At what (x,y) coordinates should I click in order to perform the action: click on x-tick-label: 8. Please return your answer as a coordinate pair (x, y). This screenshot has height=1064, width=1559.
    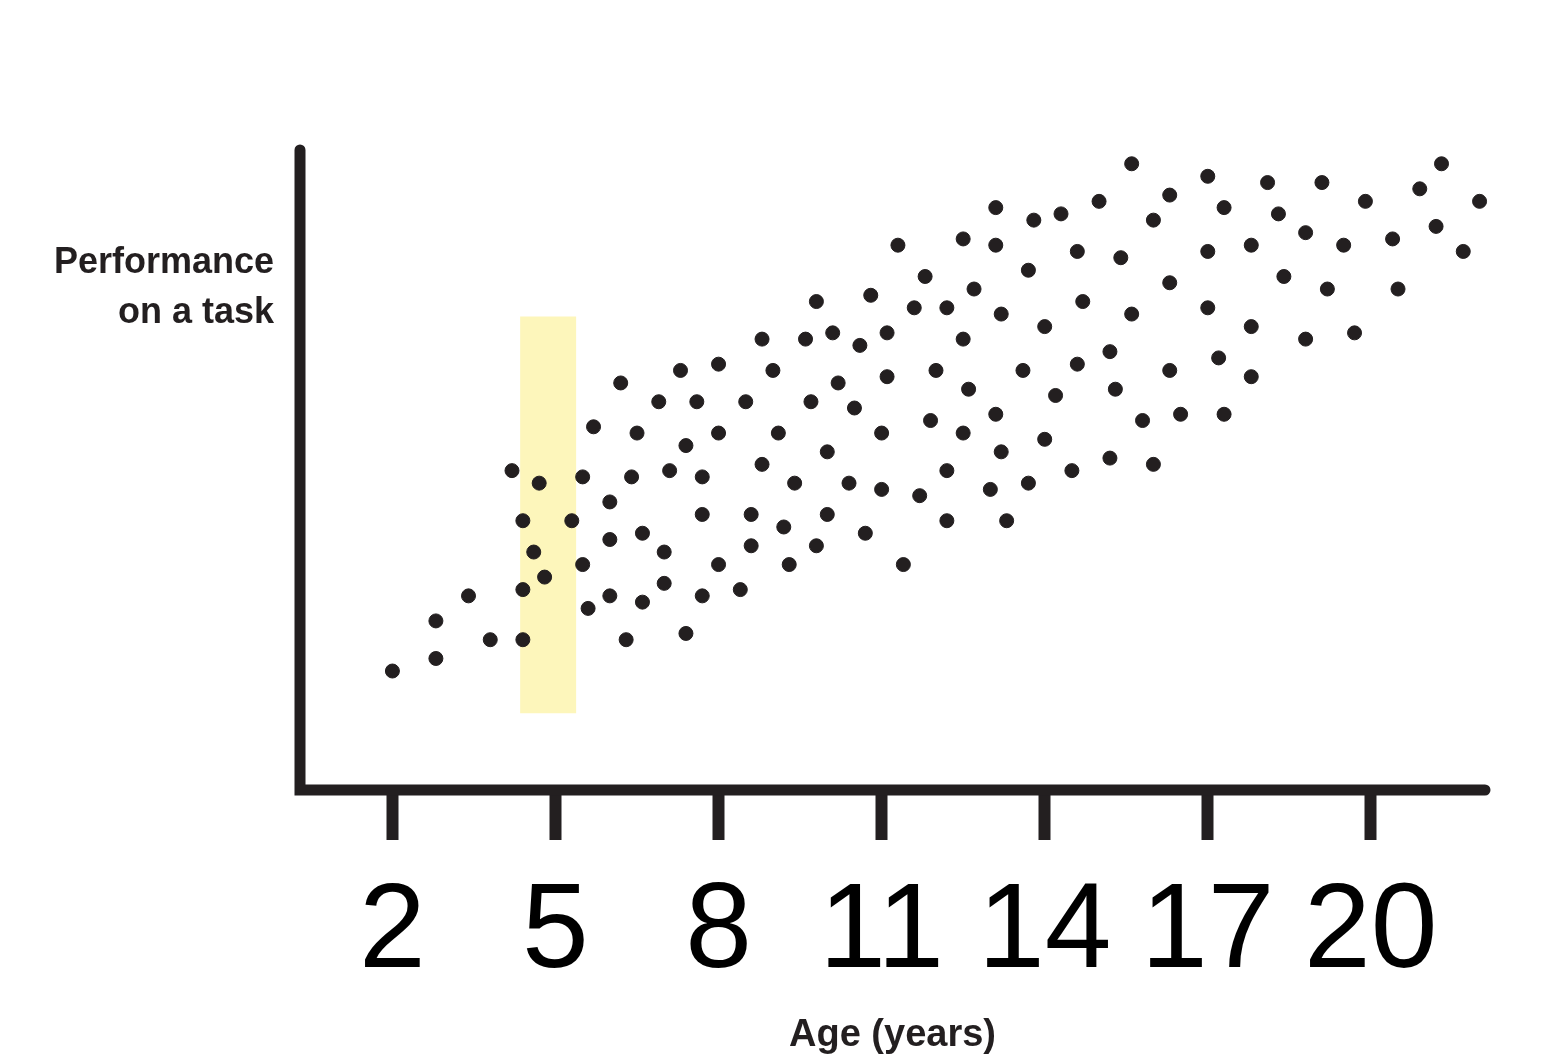
    Looking at the image, I should click on (718, 925).